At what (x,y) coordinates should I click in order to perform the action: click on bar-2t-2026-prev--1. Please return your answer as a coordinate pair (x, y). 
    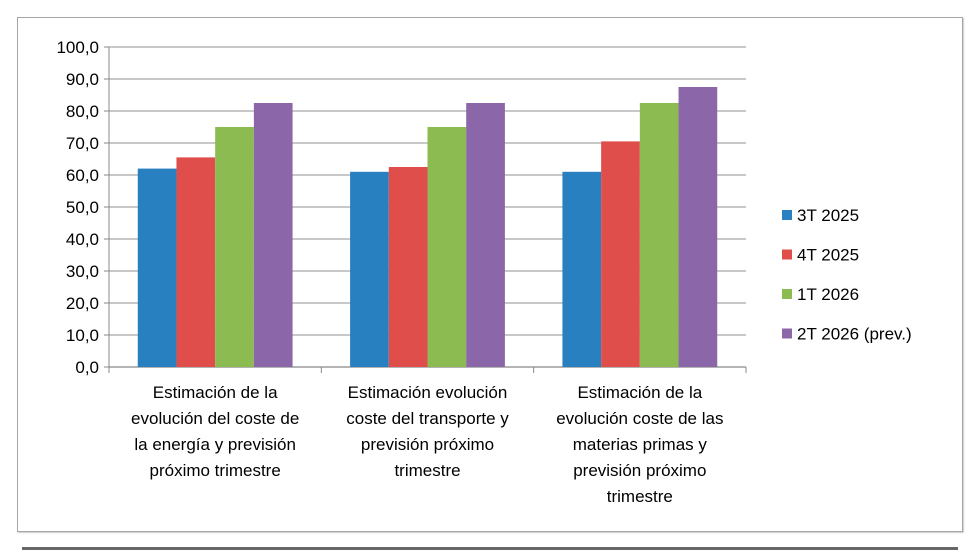
    Looking at the image, I should click on (485, 235).